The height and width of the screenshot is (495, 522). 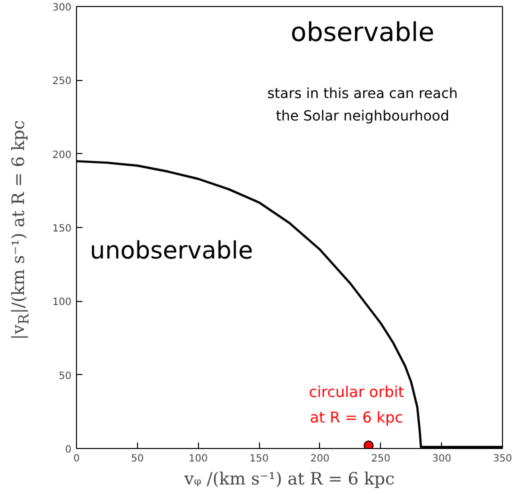 I want to click on annotation: unobservable, so click(x=171, y=250).